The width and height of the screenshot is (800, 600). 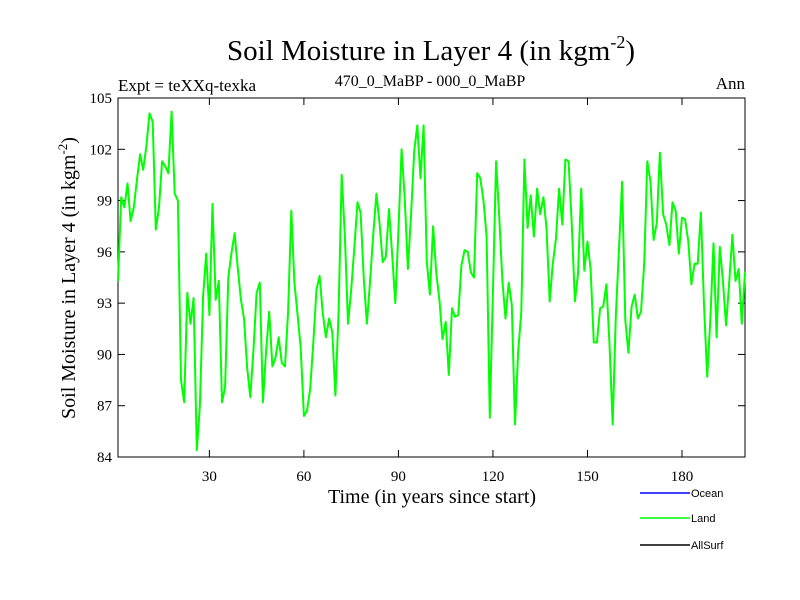 What do you see at coordinates (587, 477) in the screenshot?
I see `x-tick-label: 150` at bounding box center [587, 477].